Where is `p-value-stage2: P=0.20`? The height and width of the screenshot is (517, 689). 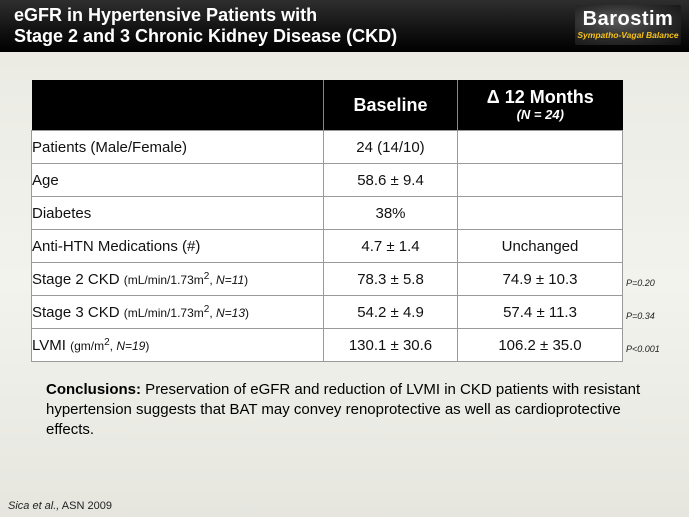
p-value-stage2: P=0.20 is located at coordinates (640, 283).